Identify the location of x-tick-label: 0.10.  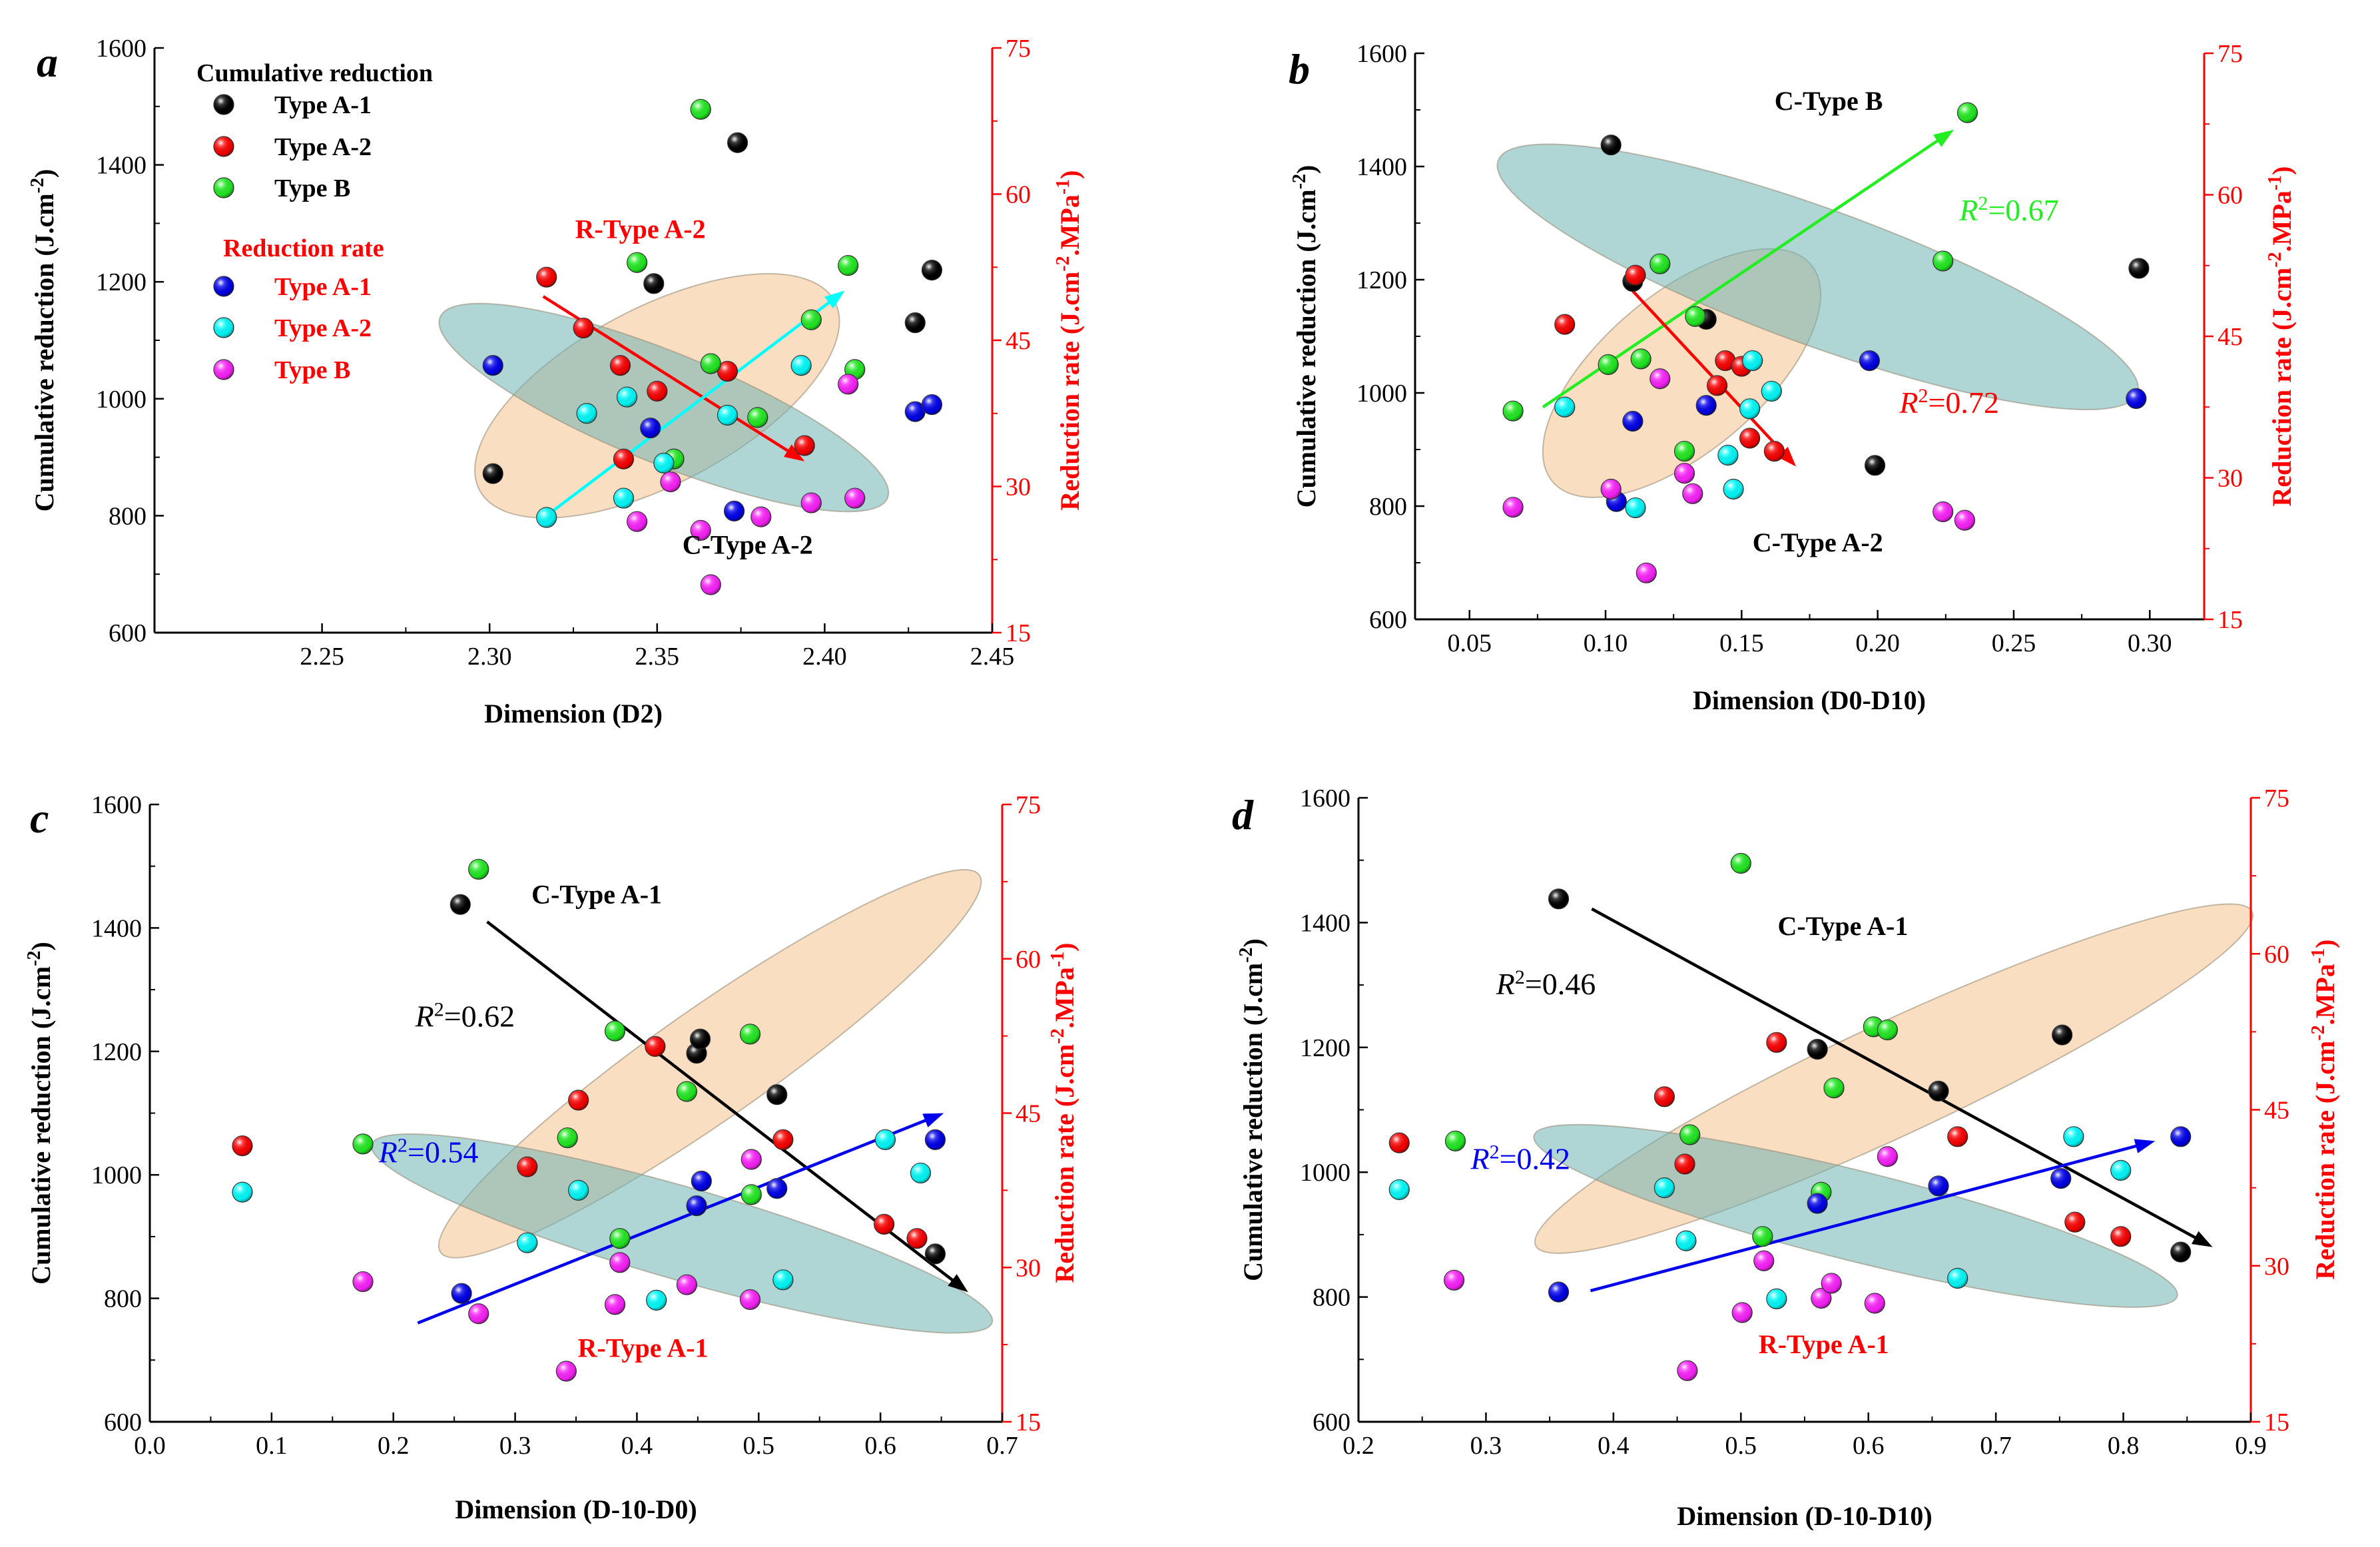
(1606, 643).